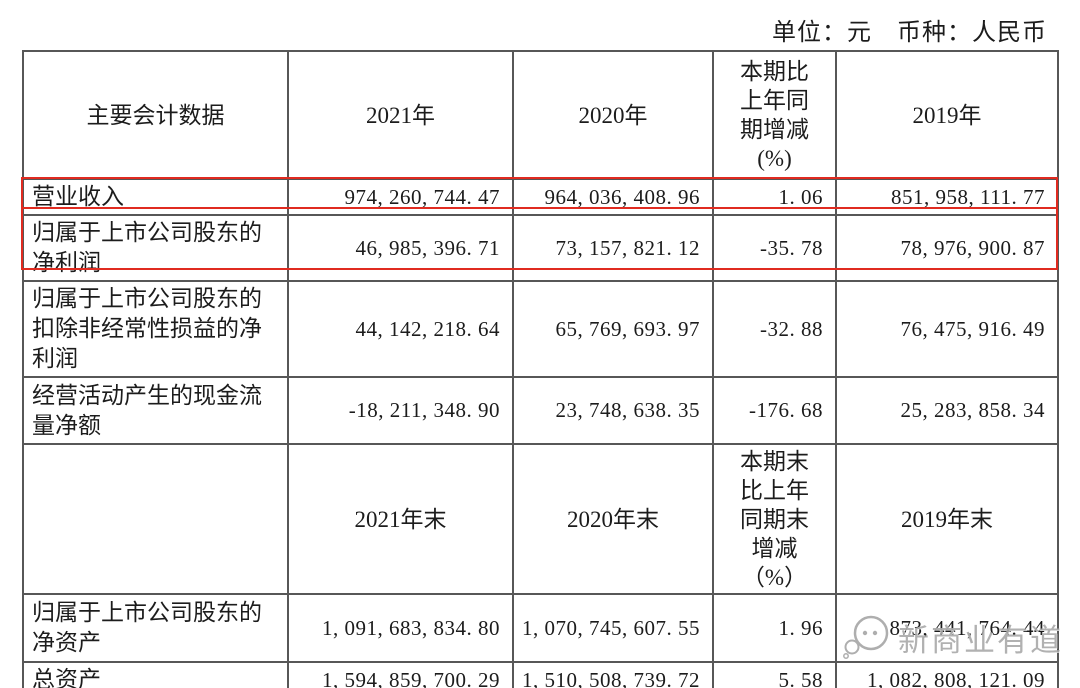 Image resolution: width=1080 pixels, height=688 pixels. What do you see at coordinates (947, 410) in the screenshot?
I see `value-2019: 25, 283, 858. 34` at bounding box center [947, 410].